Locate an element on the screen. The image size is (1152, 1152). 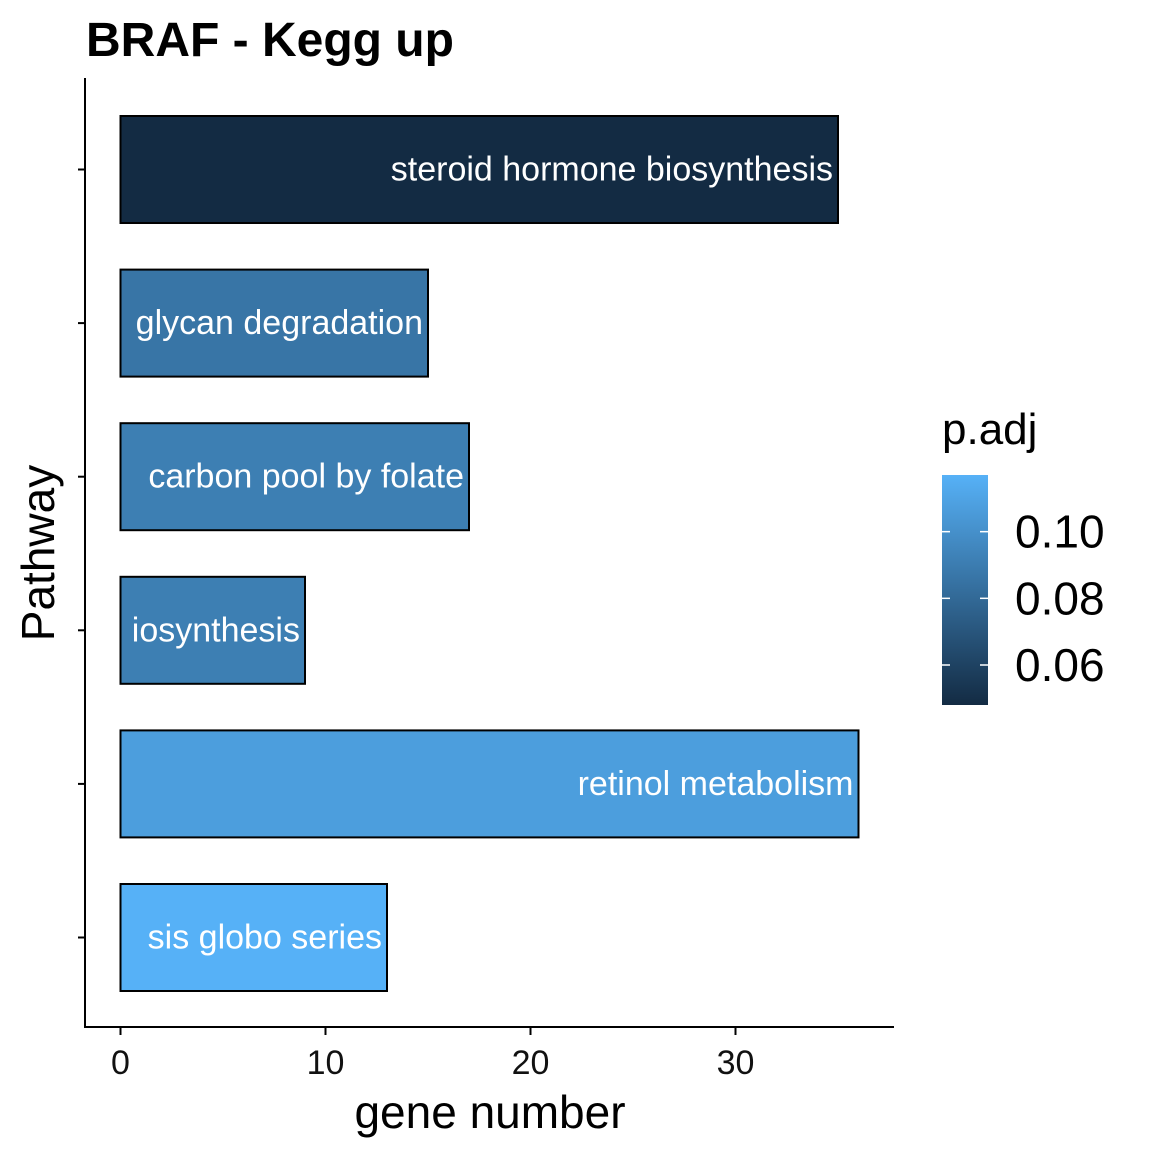
legend-tick-label: 0.10 is located at coordinates (1060, 532).